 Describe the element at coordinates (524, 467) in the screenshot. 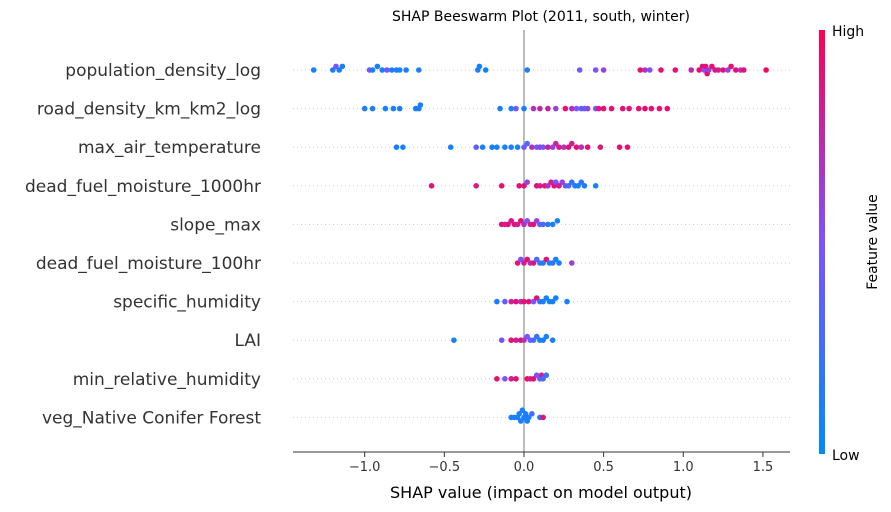

I see `x-tick-label: 0.0` at that location.